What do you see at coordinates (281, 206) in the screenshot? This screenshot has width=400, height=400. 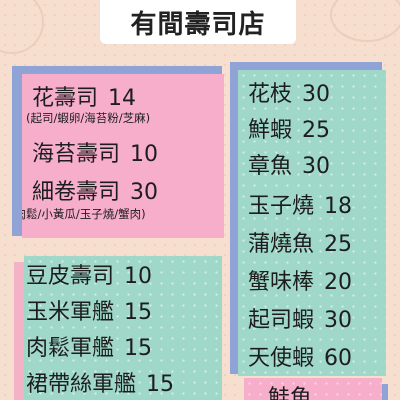 I see `item-name: 玉子燒` at bounding box center [281, 206].